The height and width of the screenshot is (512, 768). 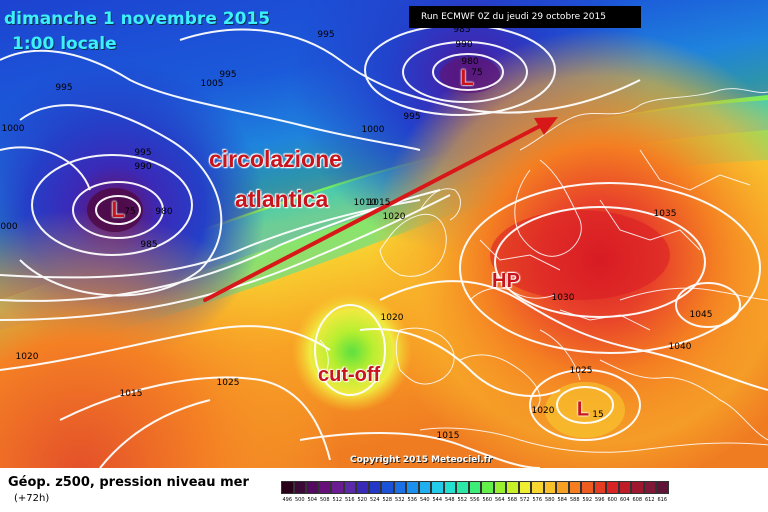 I want to click on scale-value: 568, so click(x=512, y=500).